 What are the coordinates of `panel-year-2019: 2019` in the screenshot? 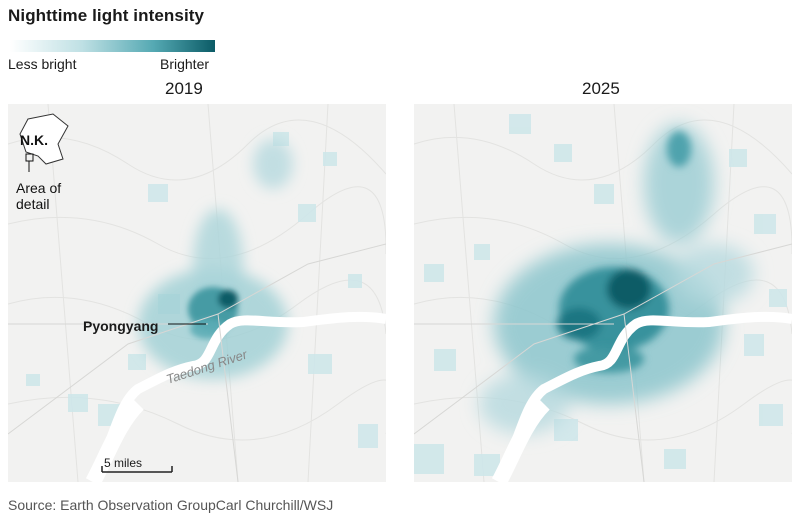 It's located at (184, 88).